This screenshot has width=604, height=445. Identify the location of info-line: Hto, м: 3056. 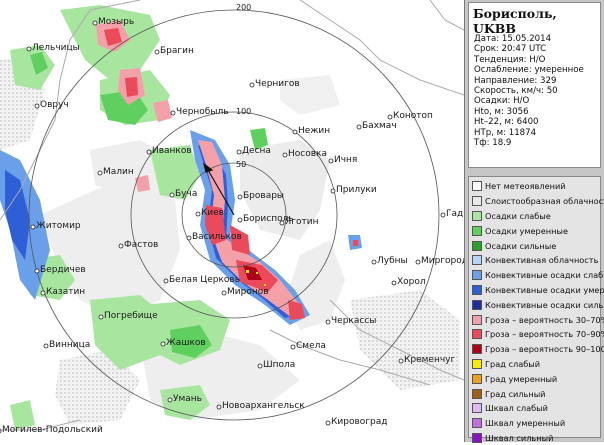
(501, 111).